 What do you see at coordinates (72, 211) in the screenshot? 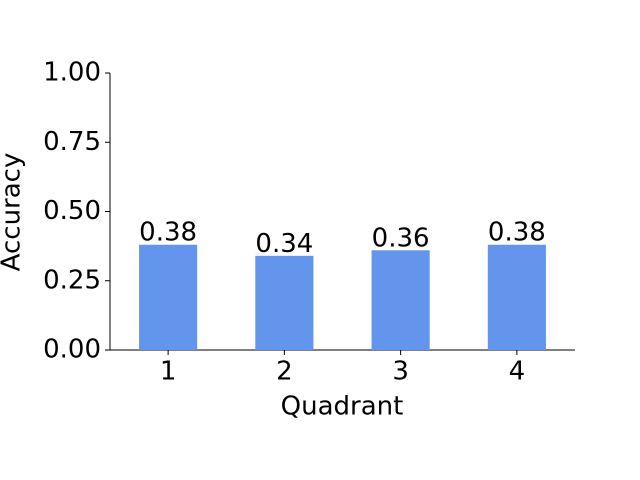
I see `y-tick-label: 0.50` at bounding box center [72, 211].